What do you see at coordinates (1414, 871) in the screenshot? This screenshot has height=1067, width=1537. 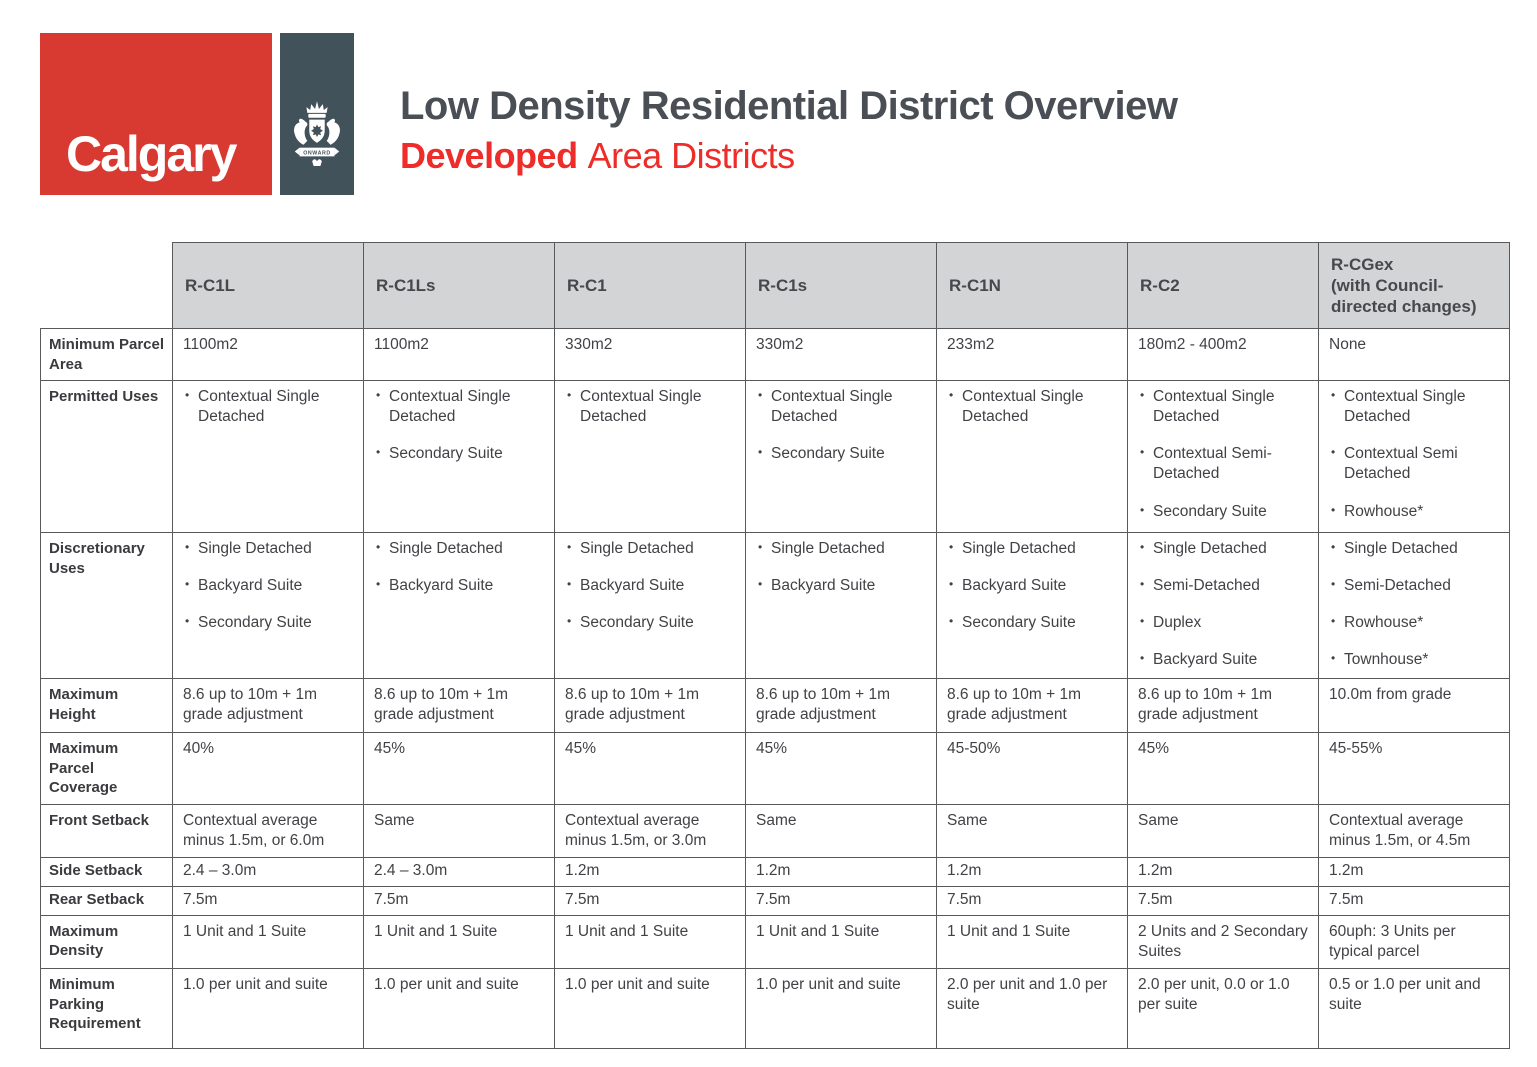 I see `table-cell: 1.2m` at bounding box center [1414, 871].